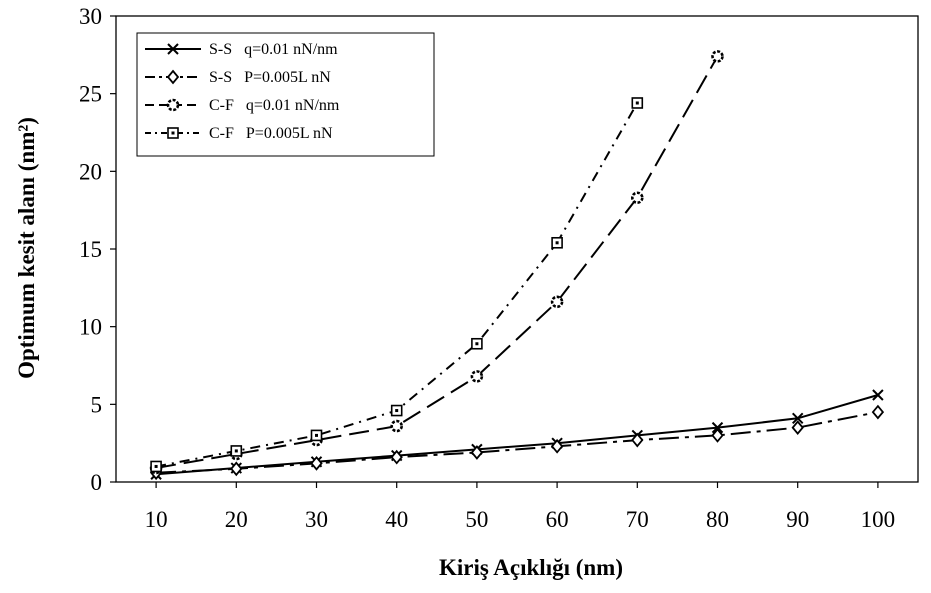 This screenshot has width=931, height=593. I want to click on legend-label-1: S-S q=0.01 nN/nm, so click(273, 49).